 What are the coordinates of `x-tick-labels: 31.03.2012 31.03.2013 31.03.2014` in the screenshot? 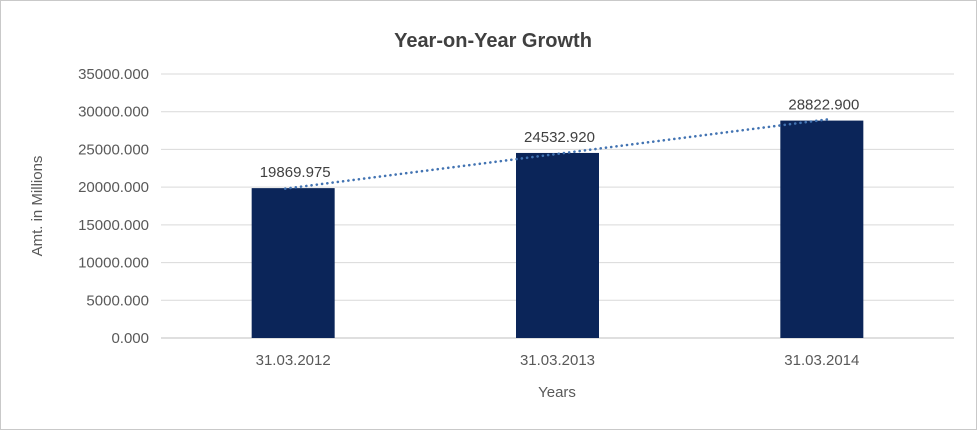 It's located at (558, 360).